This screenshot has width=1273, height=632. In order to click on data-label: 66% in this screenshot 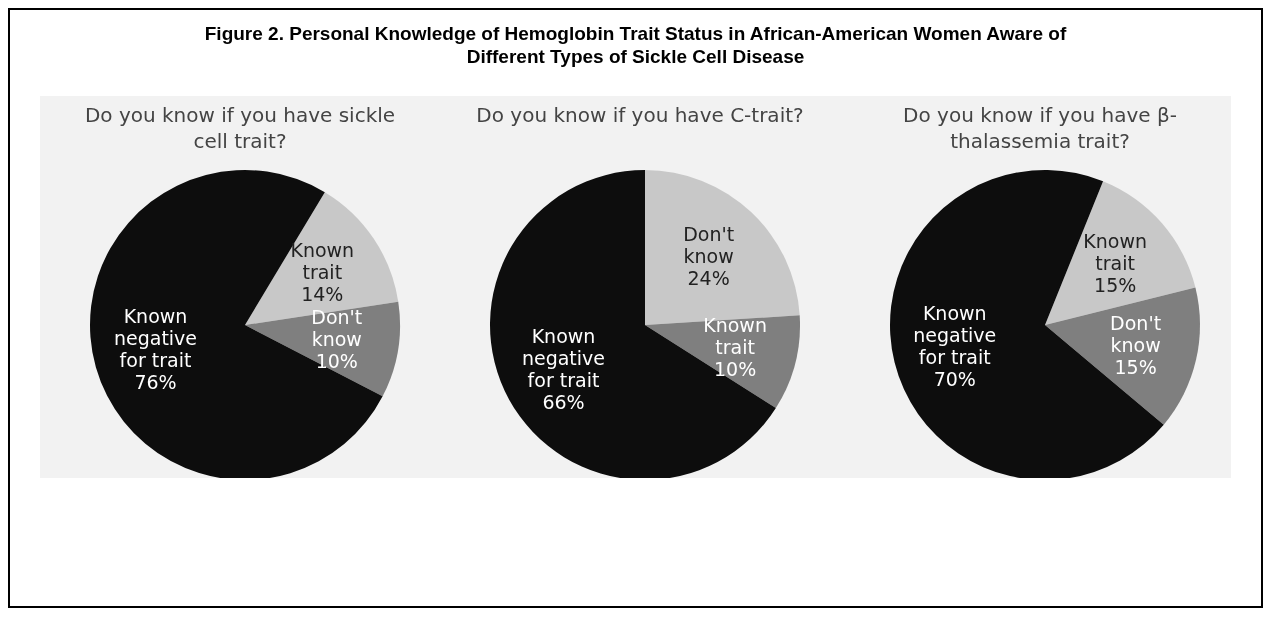, I will do `click(563, 401)`.